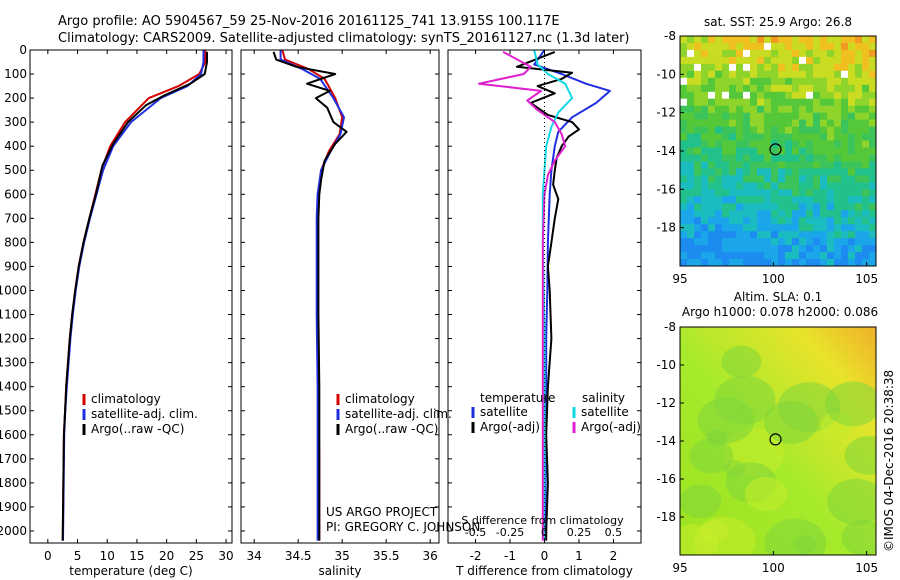 The width and height of the screenshot is (900, 580). I want to click on sla-map-ytick-label: -18, so click(666, 517).